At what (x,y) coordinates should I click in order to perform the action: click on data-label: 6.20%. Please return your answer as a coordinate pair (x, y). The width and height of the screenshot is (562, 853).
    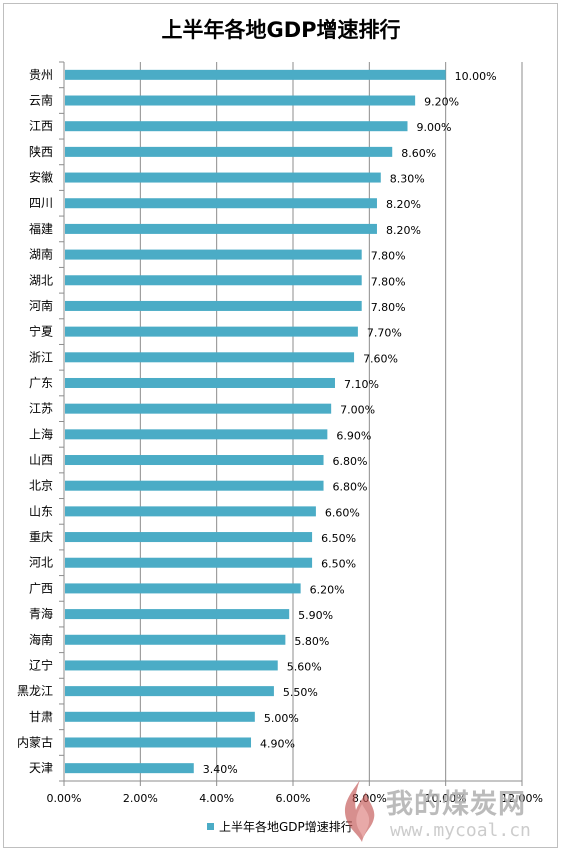
    Looking at the image, I should click on (327, 589).